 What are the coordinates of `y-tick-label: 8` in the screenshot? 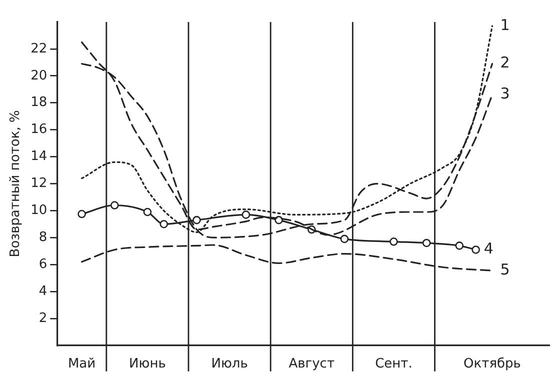 It's located at (43, 237).